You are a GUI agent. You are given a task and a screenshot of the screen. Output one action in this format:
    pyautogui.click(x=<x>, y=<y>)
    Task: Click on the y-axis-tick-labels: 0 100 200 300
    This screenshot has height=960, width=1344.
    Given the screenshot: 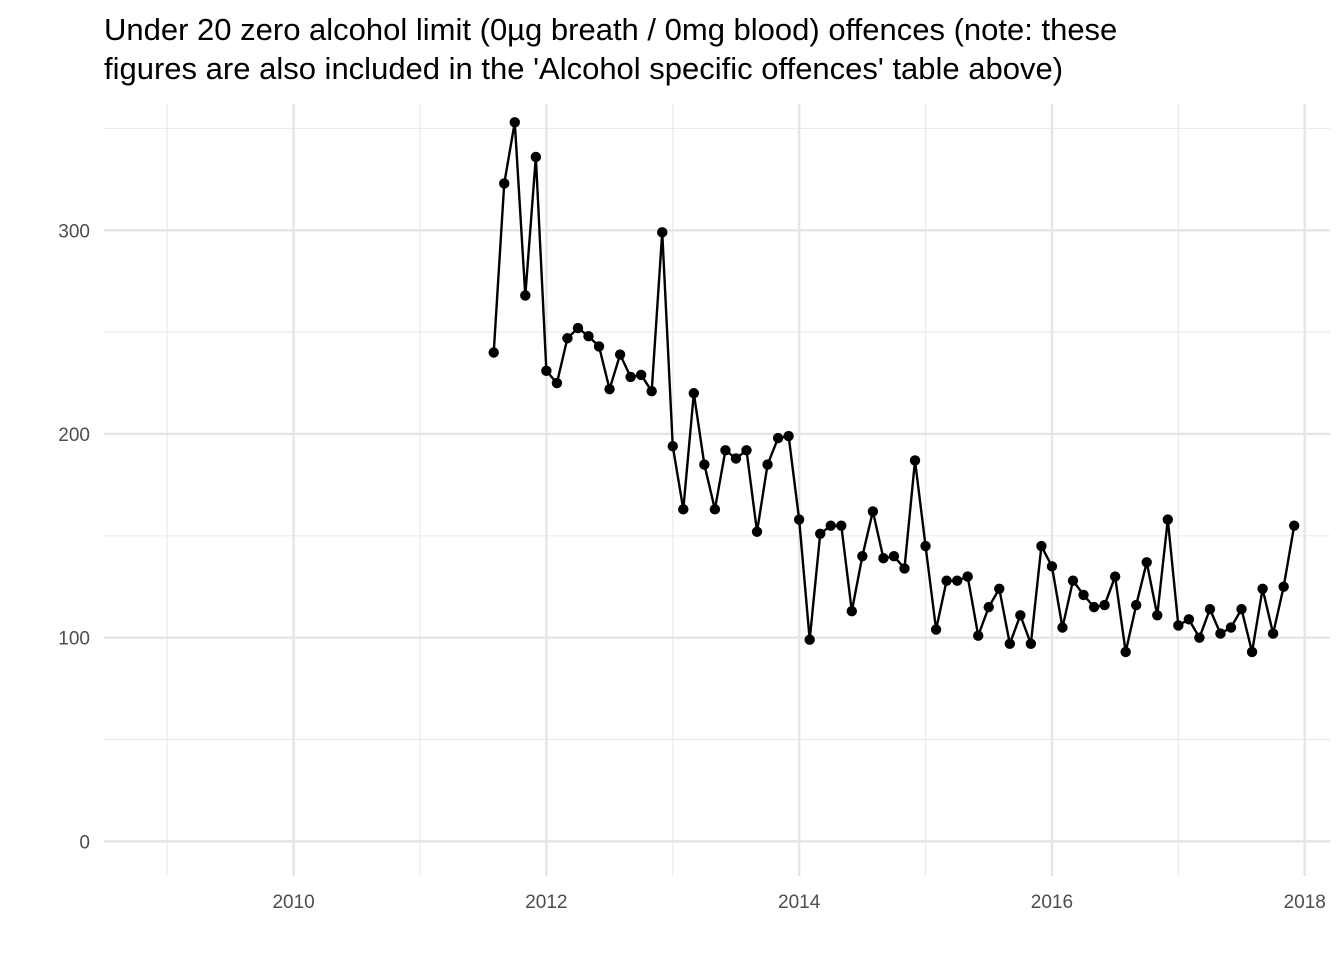 What is the action you would take?
    pyautogui.click(x=74, y=537)
    